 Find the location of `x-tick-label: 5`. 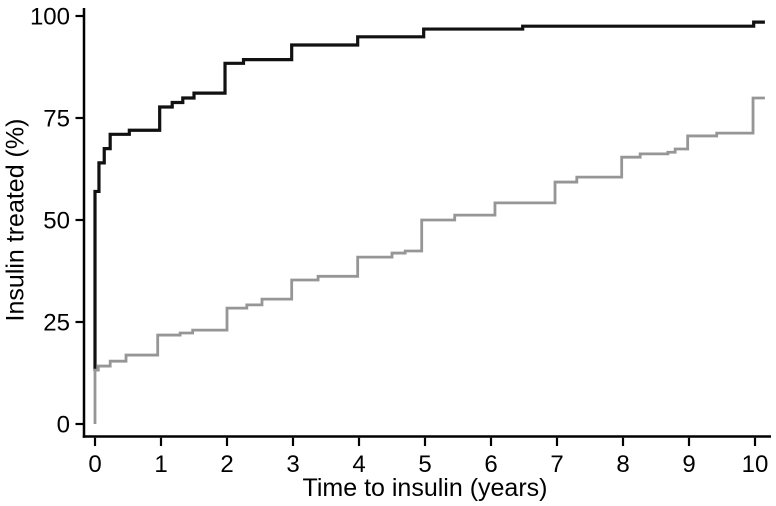

x-tick-label: 5 is located at coordinates (424, 464).